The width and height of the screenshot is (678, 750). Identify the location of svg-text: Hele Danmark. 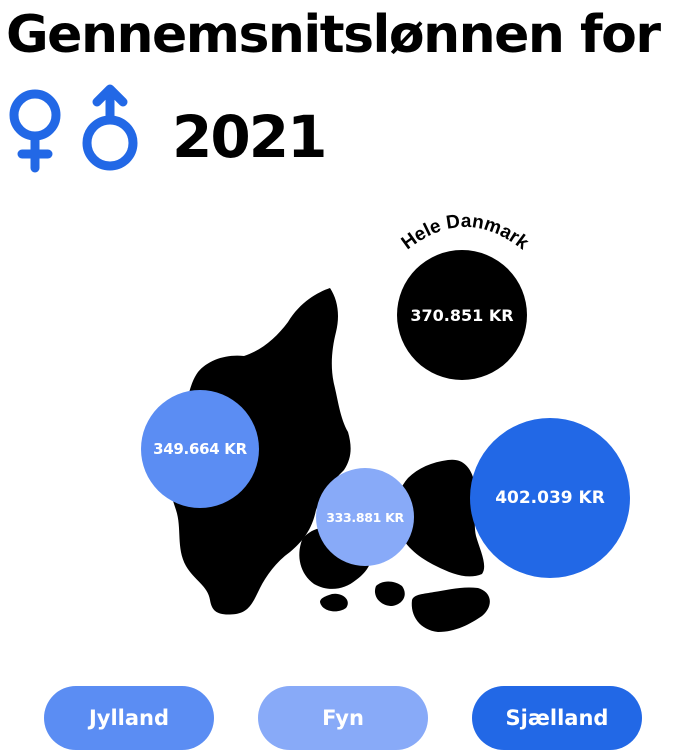
(465, 232).